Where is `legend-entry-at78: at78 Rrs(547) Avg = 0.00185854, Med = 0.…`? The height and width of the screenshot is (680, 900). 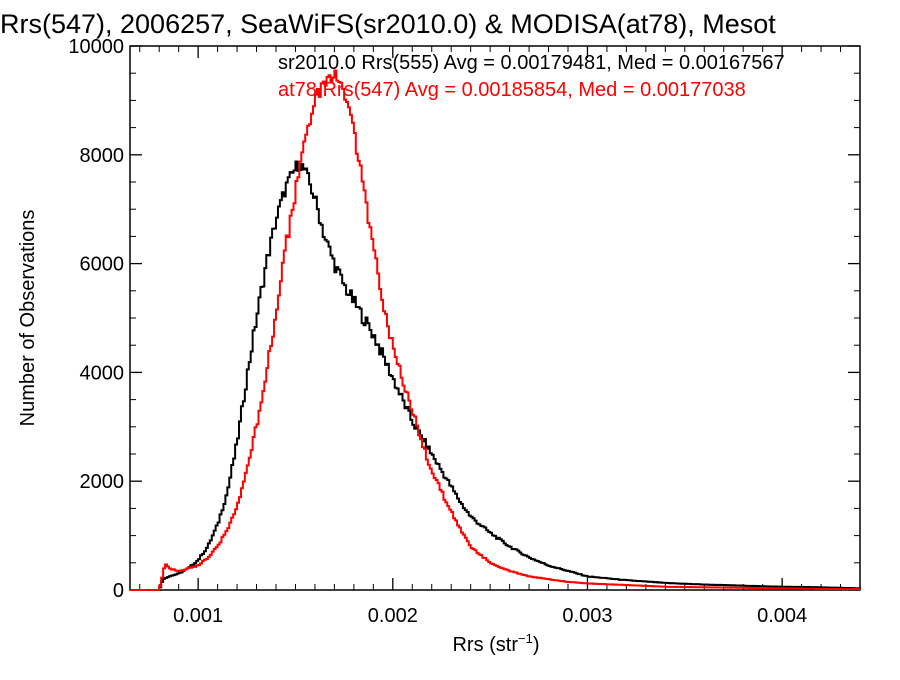 legend-entry-at78: at78 Rrs(547) Avg = 0.00185854, Med = 0.… is located at coordinates (512, 90).